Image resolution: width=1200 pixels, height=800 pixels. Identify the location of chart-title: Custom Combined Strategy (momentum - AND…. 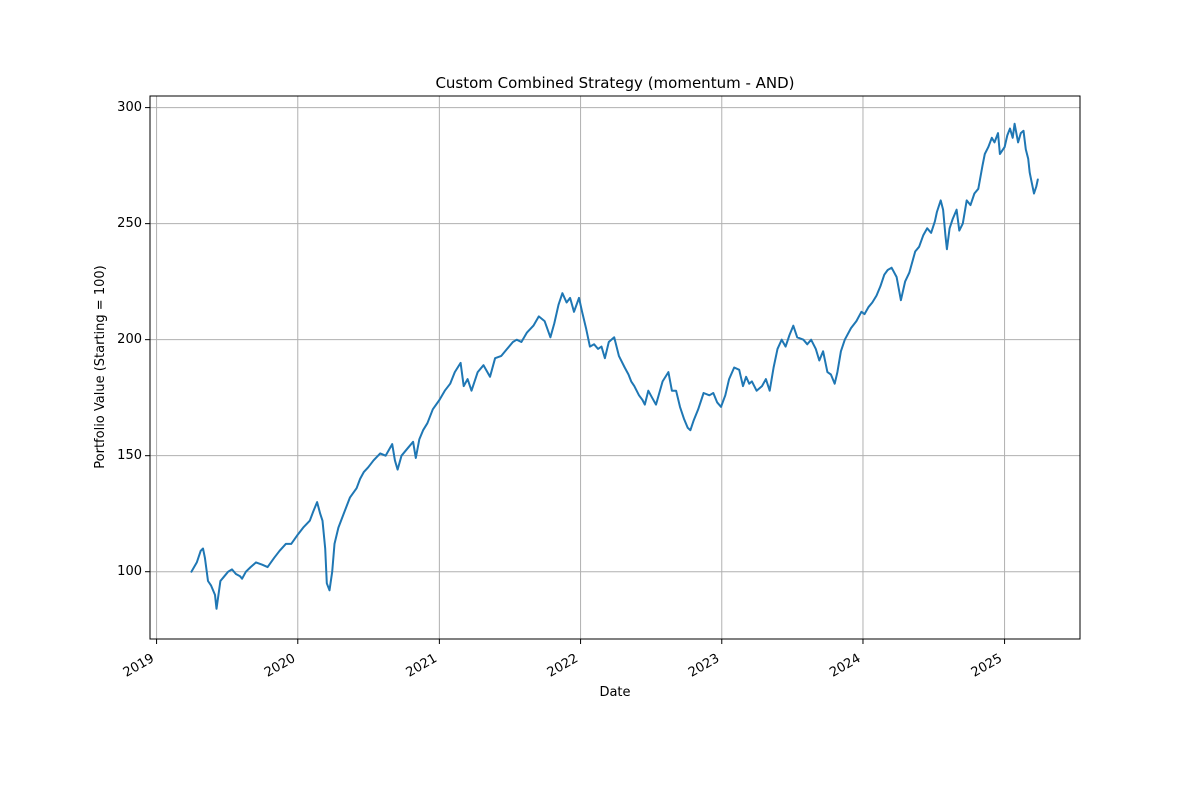
(614, 83).